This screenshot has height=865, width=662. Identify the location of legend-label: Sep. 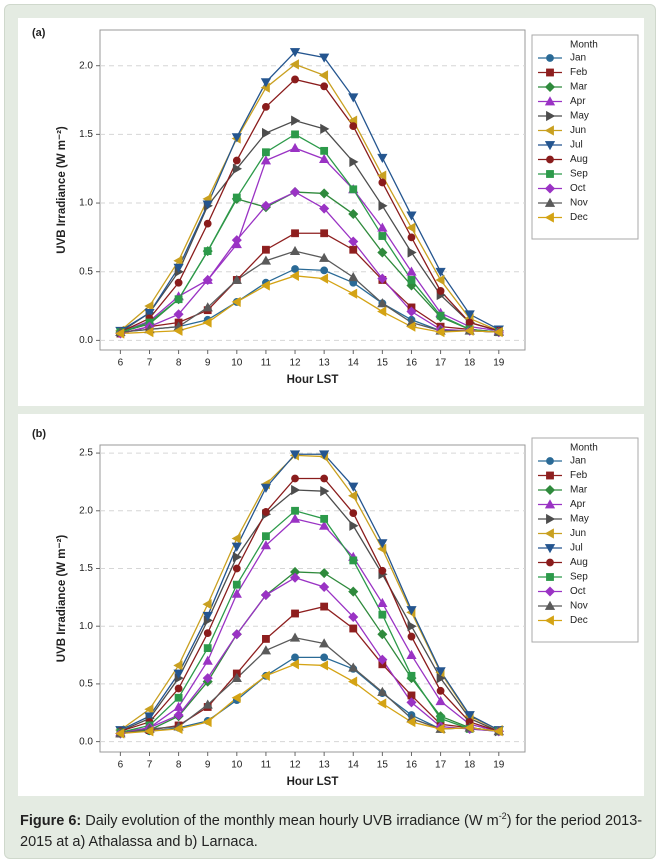
(579, 577).